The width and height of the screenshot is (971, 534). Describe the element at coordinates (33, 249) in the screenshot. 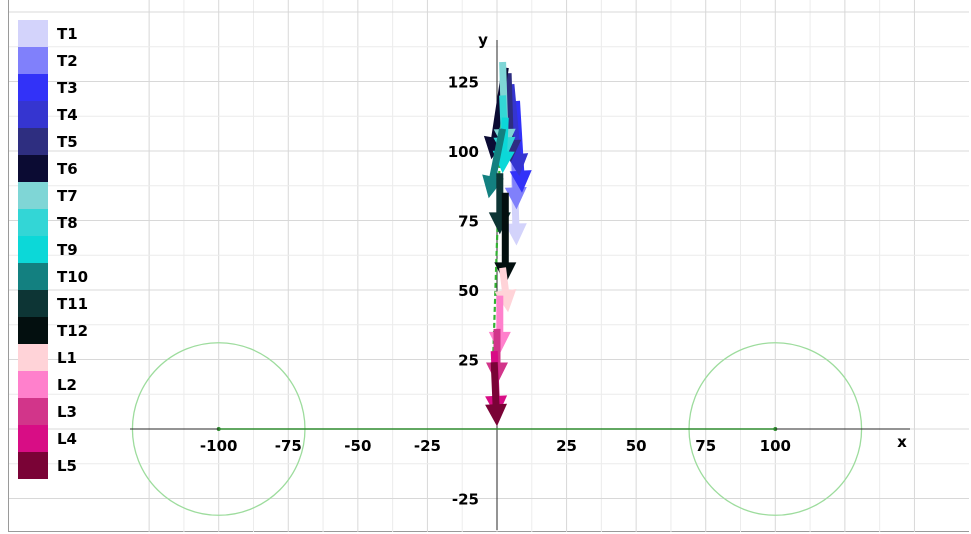

I see `legend-swatch-t9` at that location.